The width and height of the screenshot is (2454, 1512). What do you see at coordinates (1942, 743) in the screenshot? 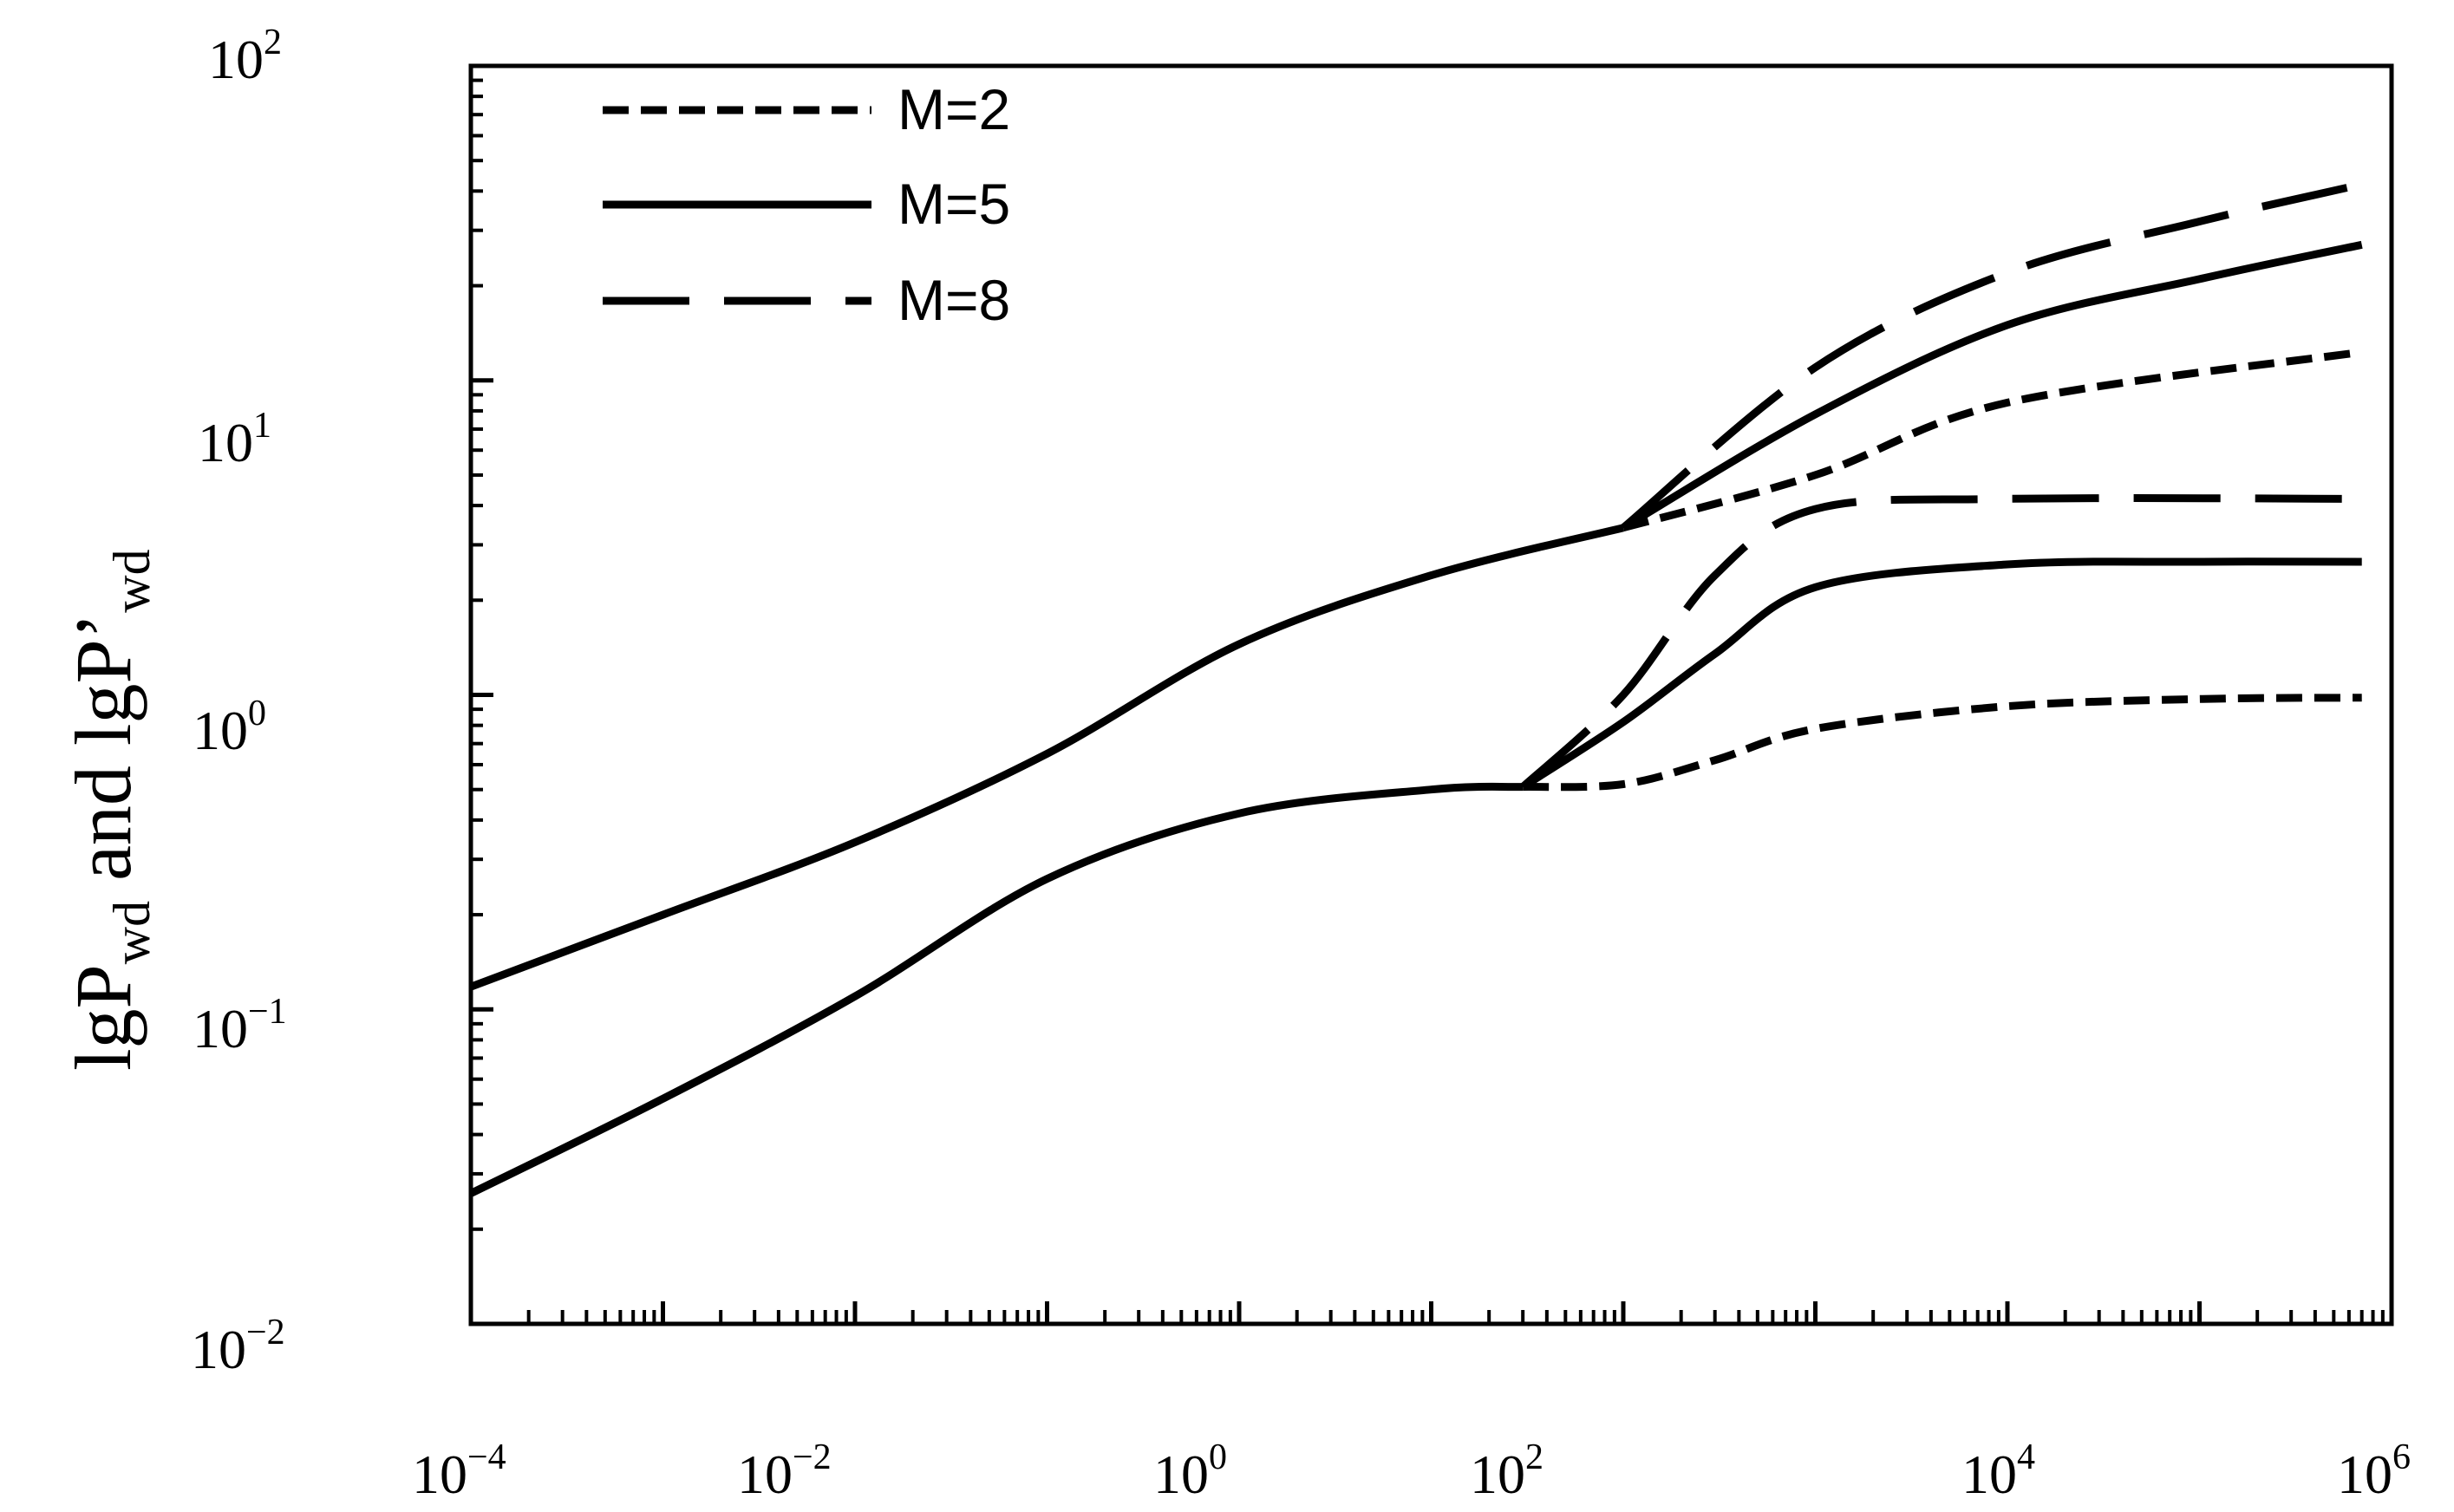
I see `series-line-m-2-derivative` at bounding box center [1942, 743].